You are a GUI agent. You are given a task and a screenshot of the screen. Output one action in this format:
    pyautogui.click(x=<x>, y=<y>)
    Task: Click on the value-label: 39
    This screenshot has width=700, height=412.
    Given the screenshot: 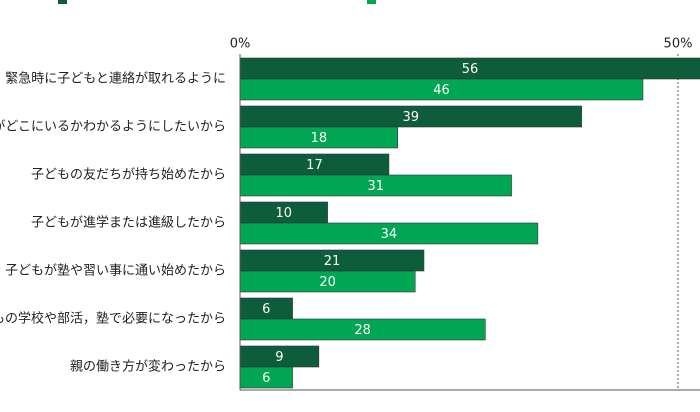 What is the action you would take?
    pyautogui.click(x=411, y=117)
    